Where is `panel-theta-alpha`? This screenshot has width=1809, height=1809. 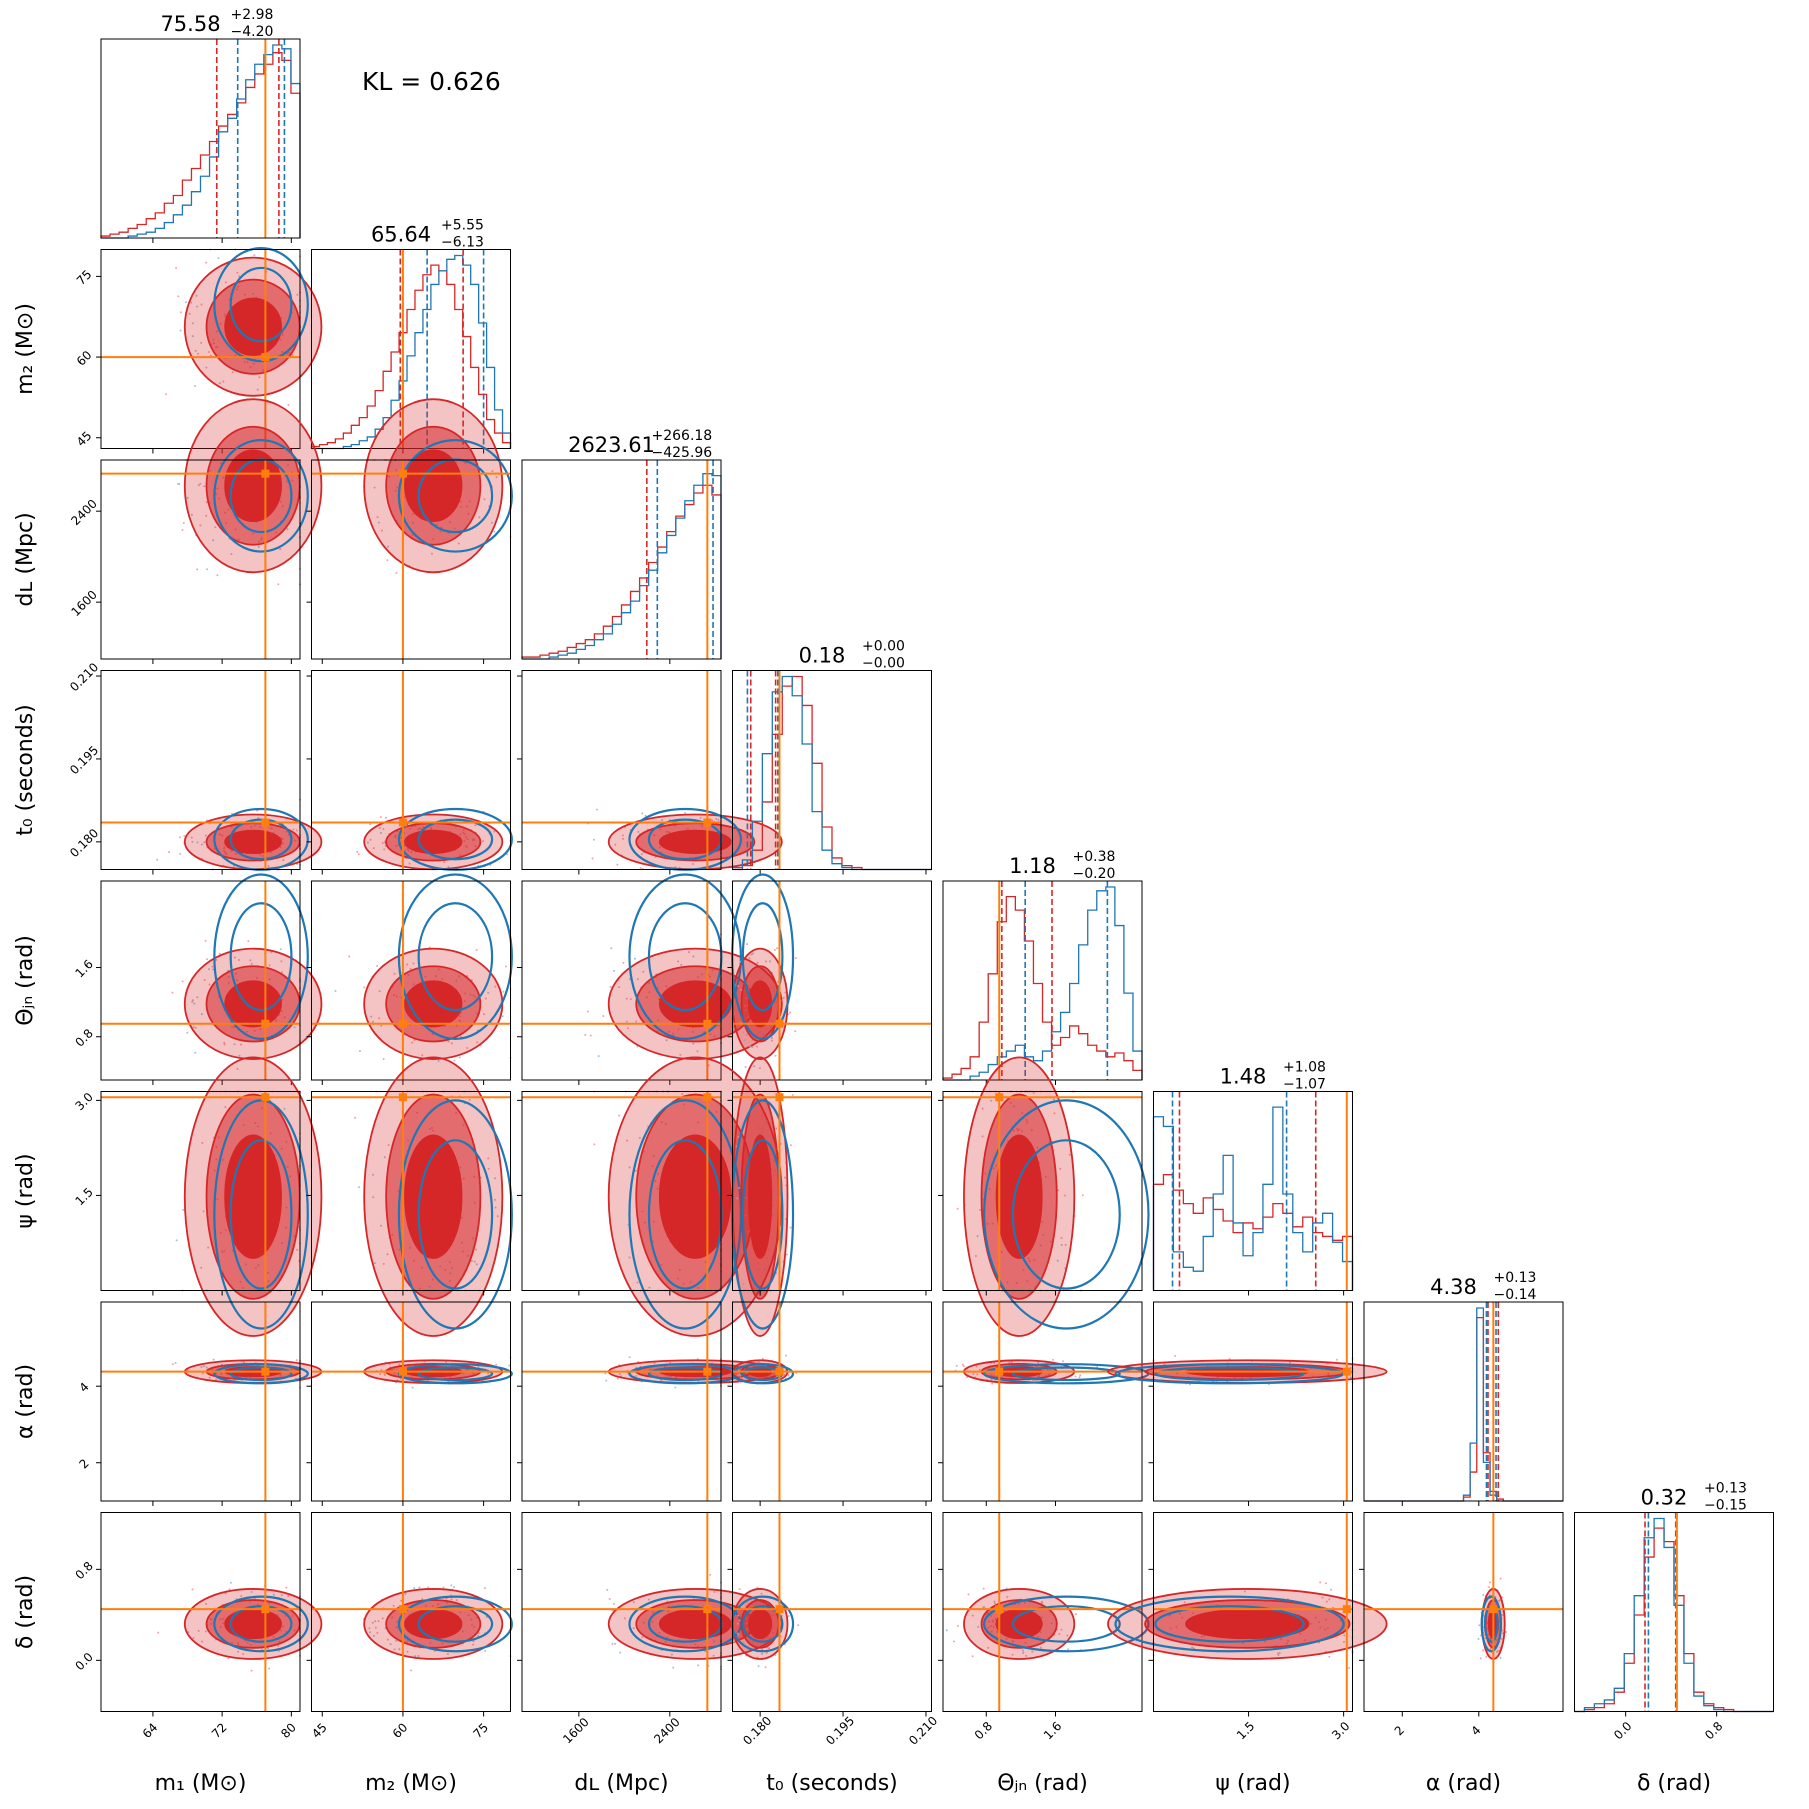
panel-theta-alpha is located at coordinates (1044, 1403).